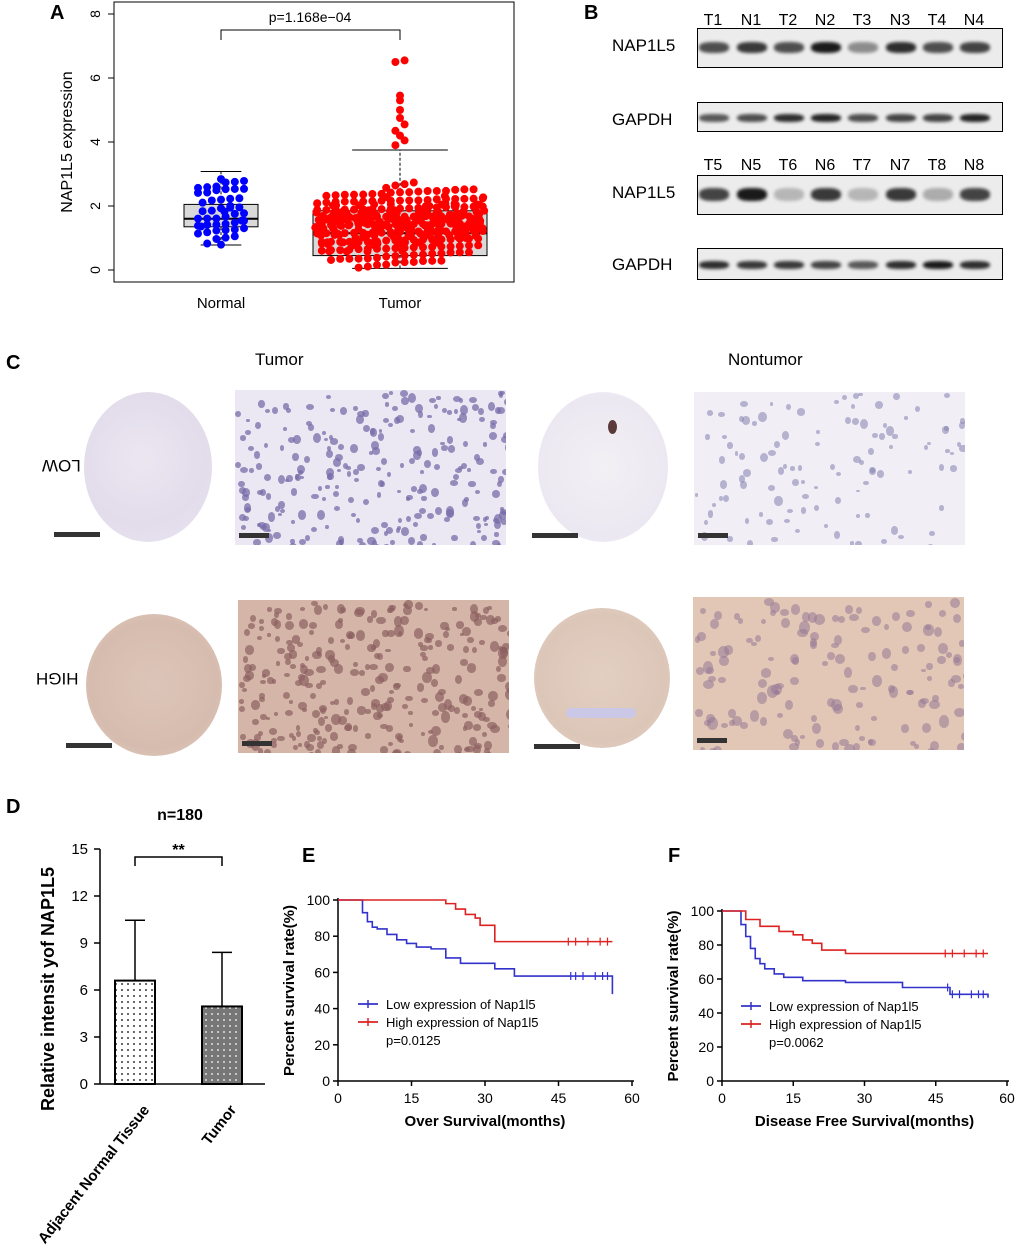  I want to click on panel-letter-a: A, so click(57, 13).